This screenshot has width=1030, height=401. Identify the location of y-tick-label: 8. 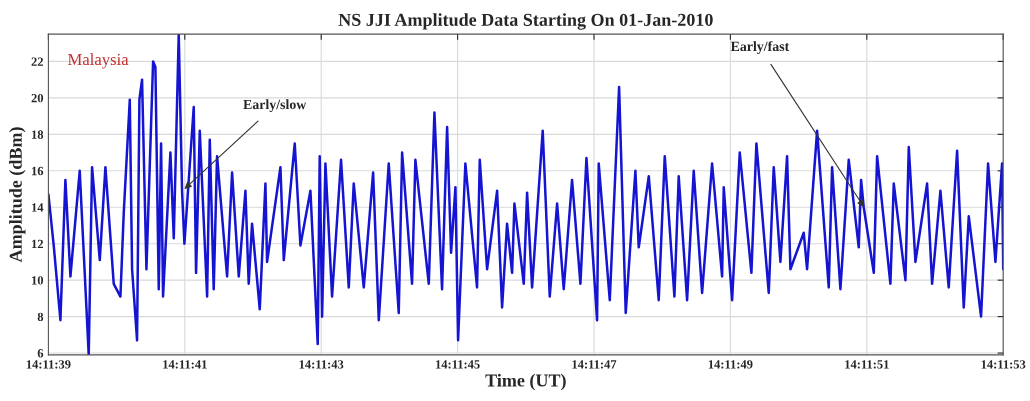
(40, 317).